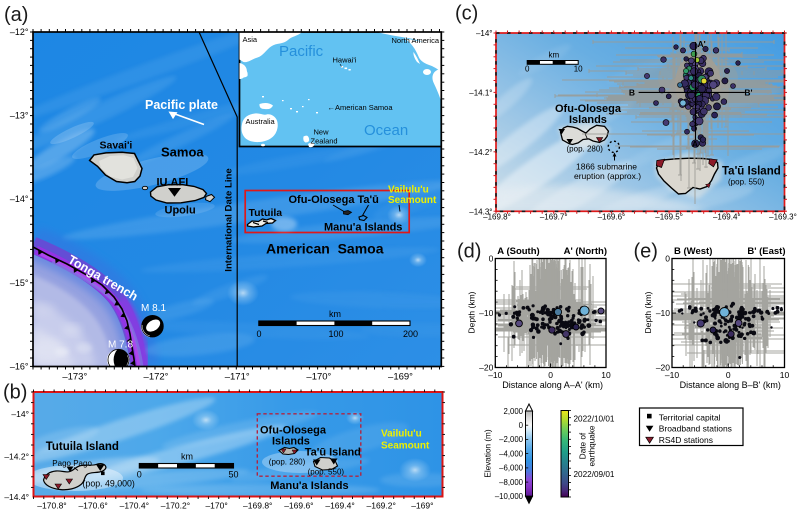 Image resolution: width=800 pixels, height=512 pixels. What do you see at coordinates (16, 497) in the screenshot?
I see `svg-text: –14.4°` at bounding box center [16, 497].